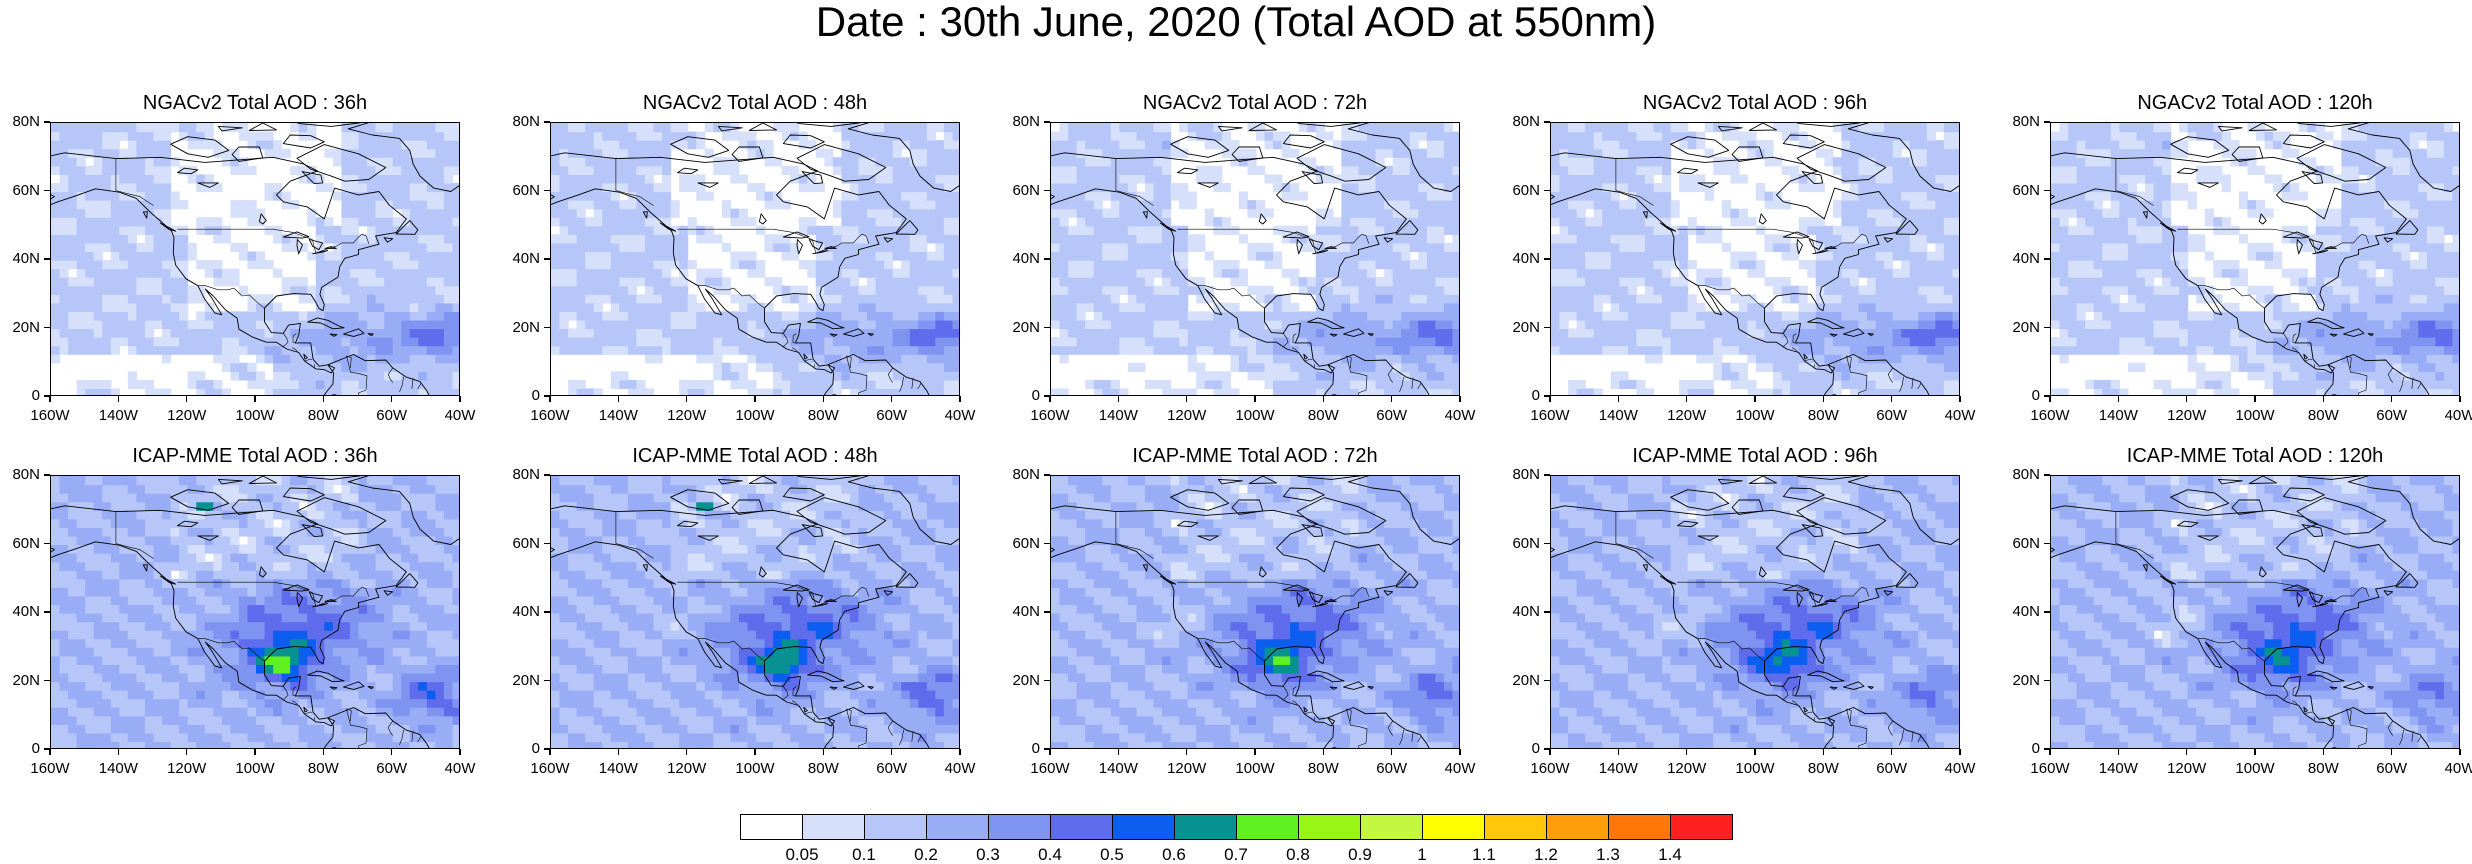 Image resolution: width=2472 pixels, height=864 pixels. Describe the element at coordinates (323, 416) in the screenshot. I see `lon-label: 80W` at that location.